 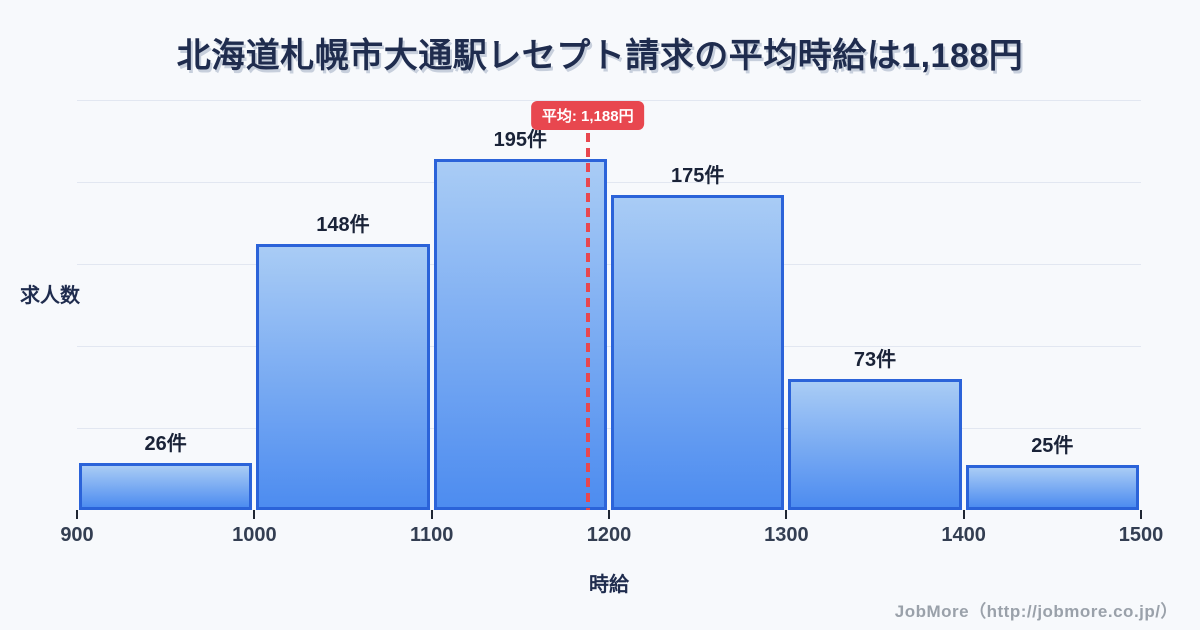 What do you see at coordinates (874, 305) in the screenshot?
I see `histogram-bar-slot: 73件` at bounding box center [874, 305].